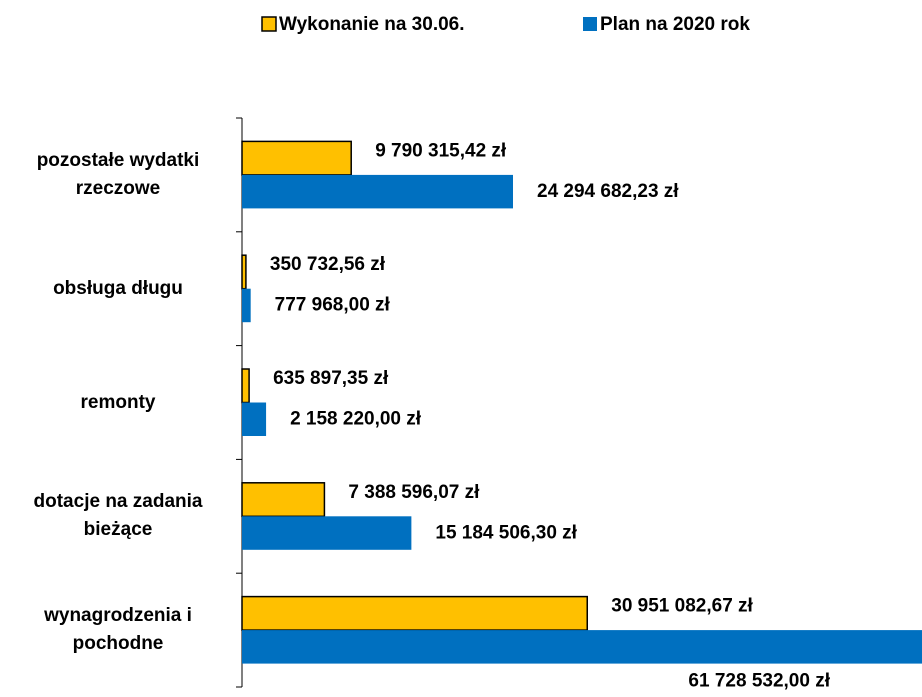  Describe the element at coordinates (118, 516) in the screenshot. I see `category-label: dotacje na zadania bieżące` at that location.